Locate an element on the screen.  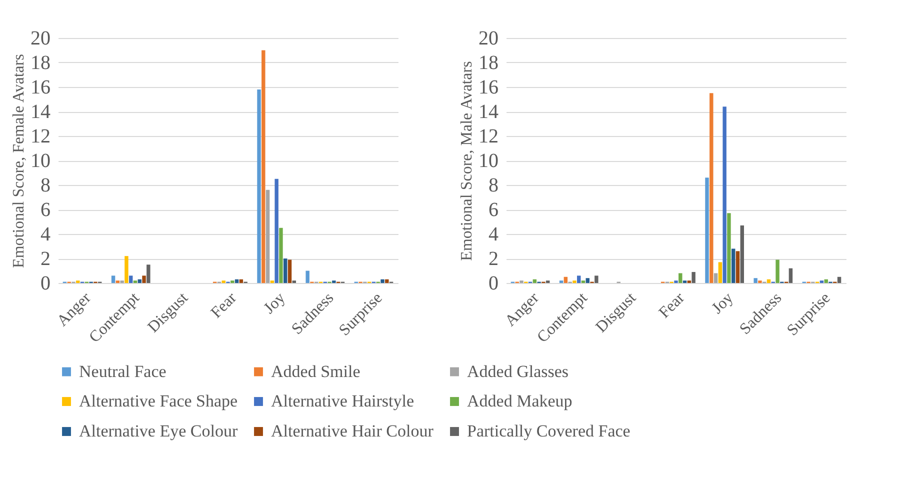
legend-label: Neutral Face is located at coordinates (122, 371).